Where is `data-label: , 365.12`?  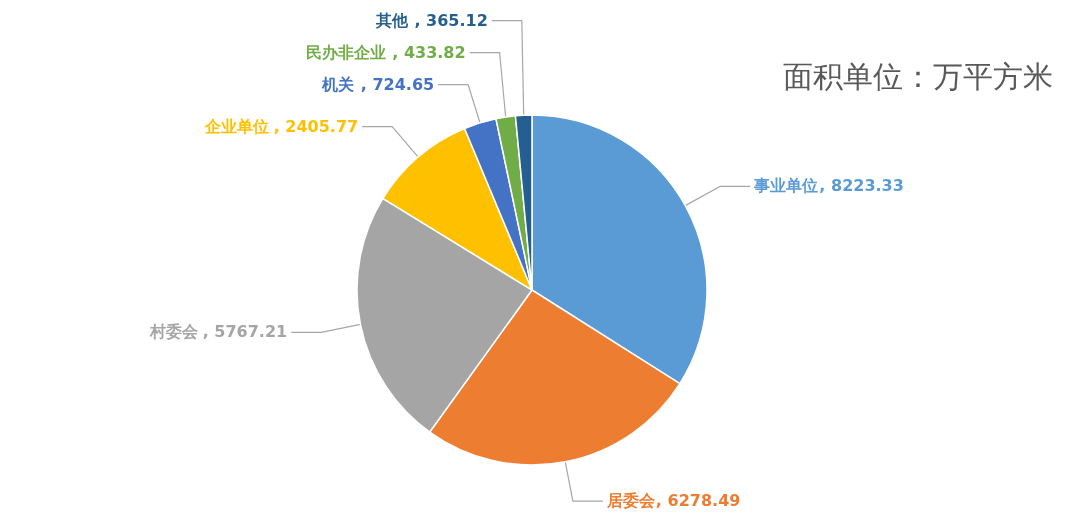 data-label: , 365.12 is located at coordinates (451, 20).